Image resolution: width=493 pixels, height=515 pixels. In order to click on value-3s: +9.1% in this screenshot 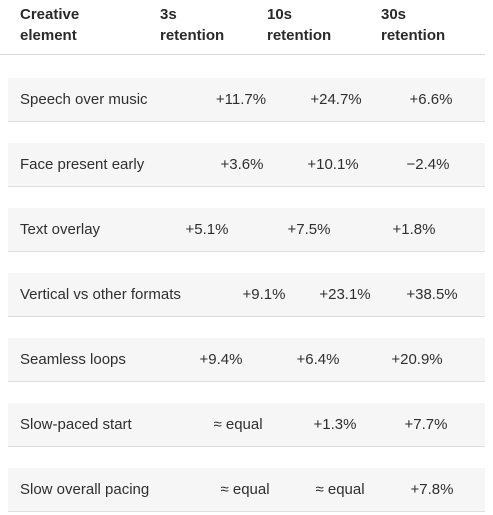, I will do `click(264, 294)`.